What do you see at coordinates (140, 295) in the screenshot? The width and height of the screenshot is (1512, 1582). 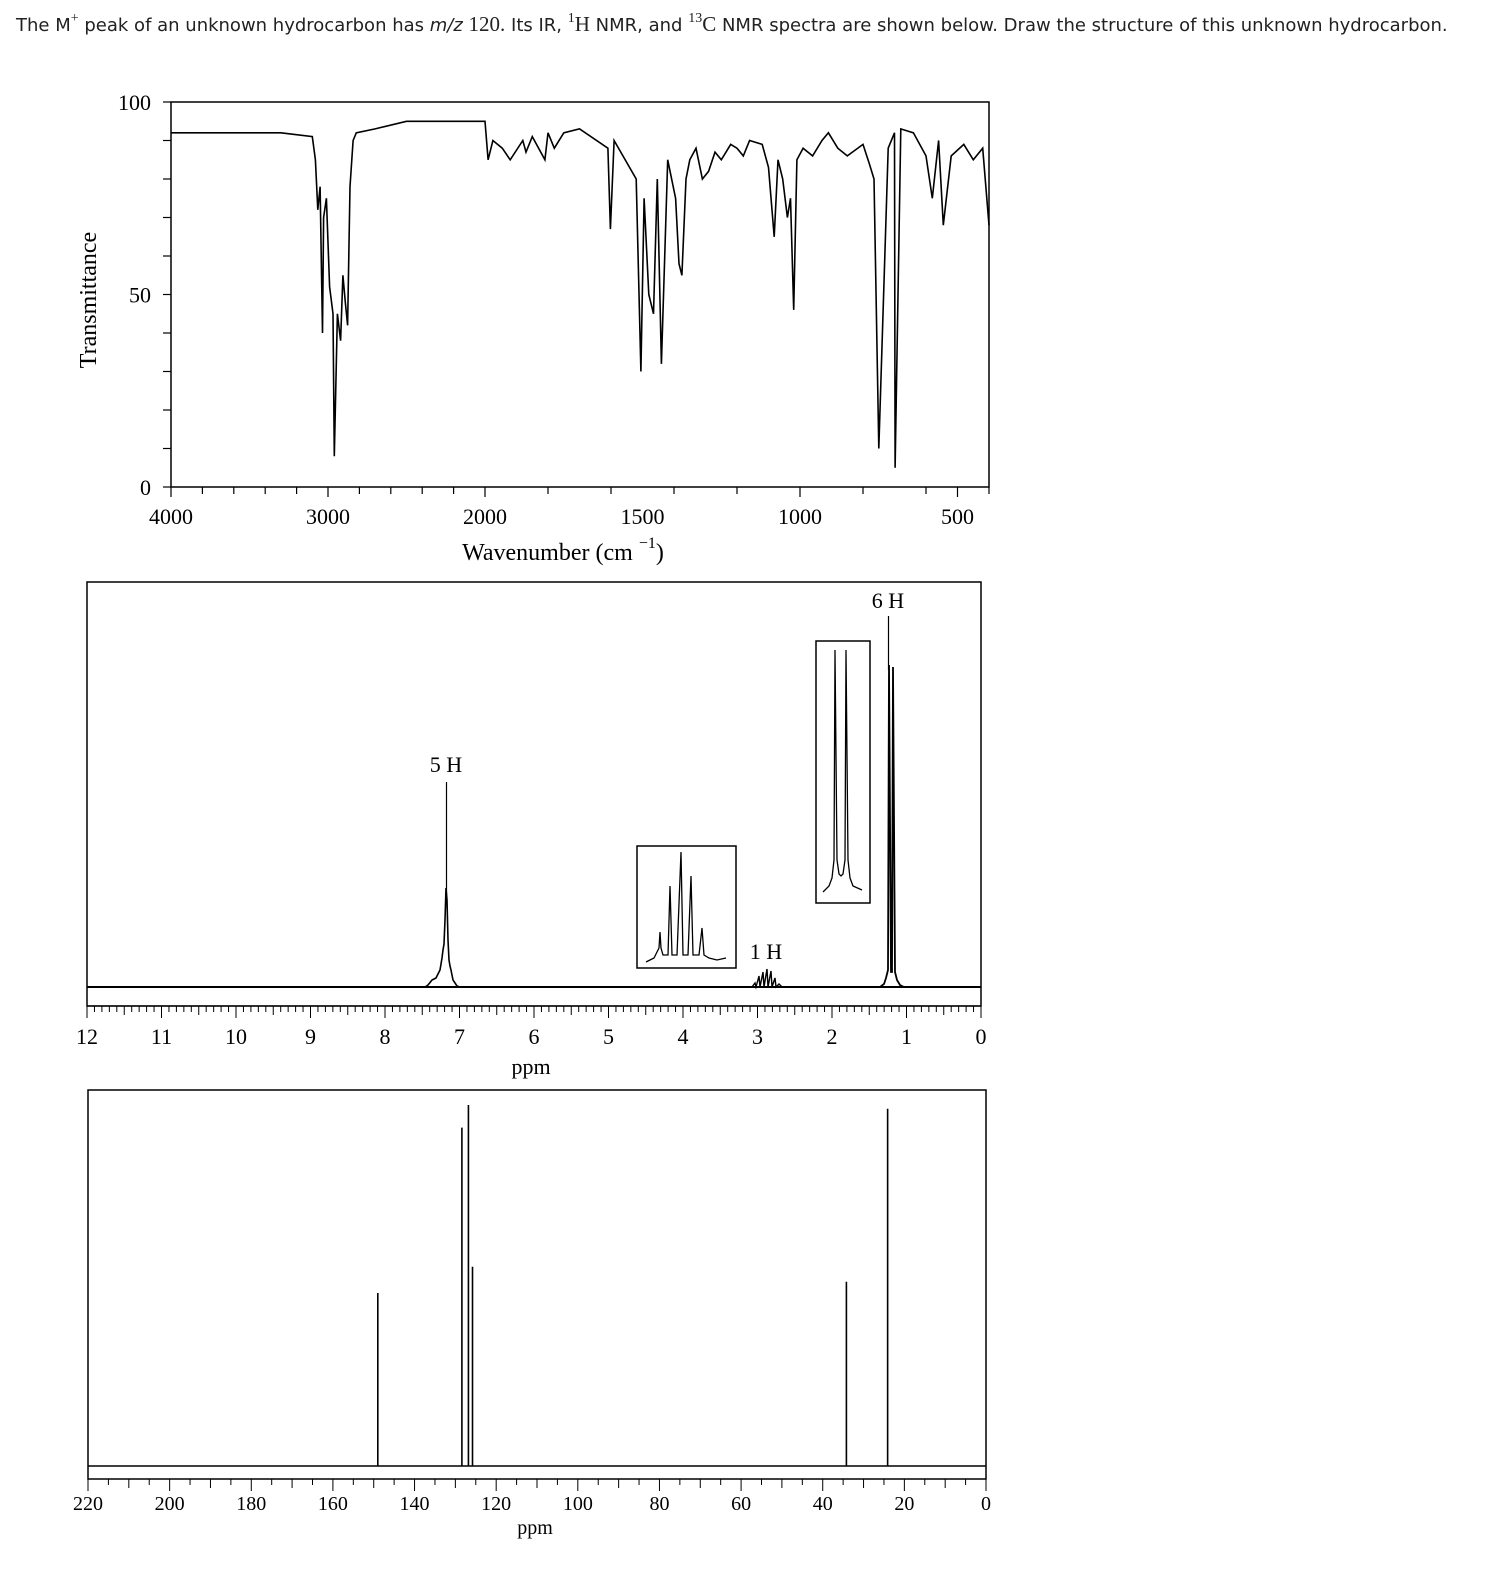 I see `ir-y-tick-label: 50` at bounding box center [140, 295].